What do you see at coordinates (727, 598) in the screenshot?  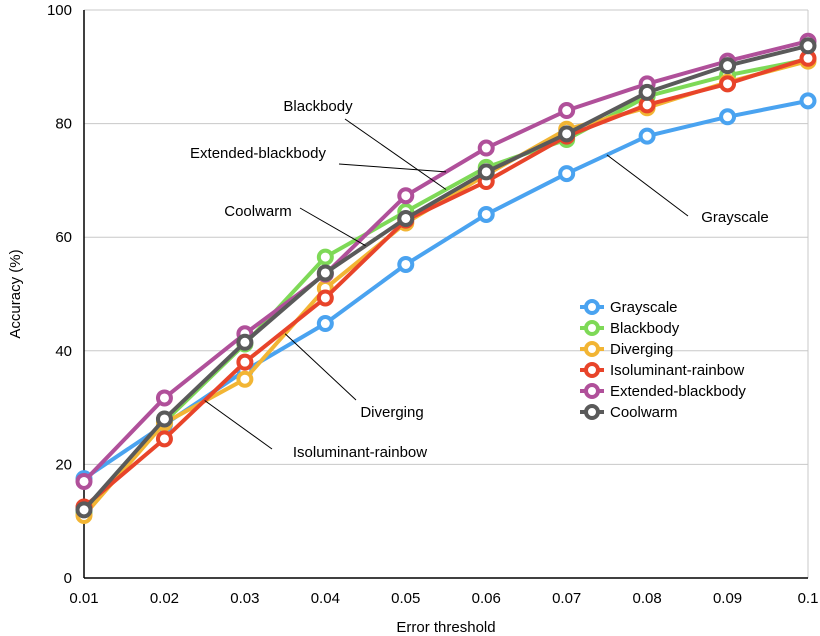 I see `x-tick-label: 0.09` at bounding box center [727, 598].